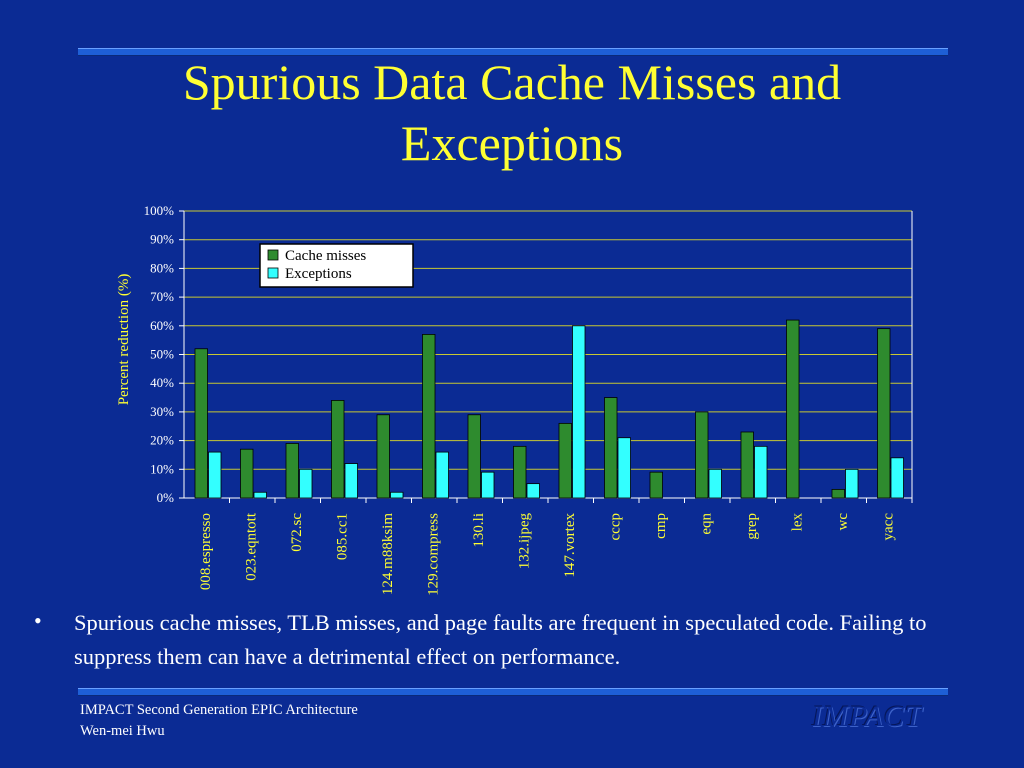 The image size is (1024, 768). I want to click on x-category-label: eqn, so click(706, 524).